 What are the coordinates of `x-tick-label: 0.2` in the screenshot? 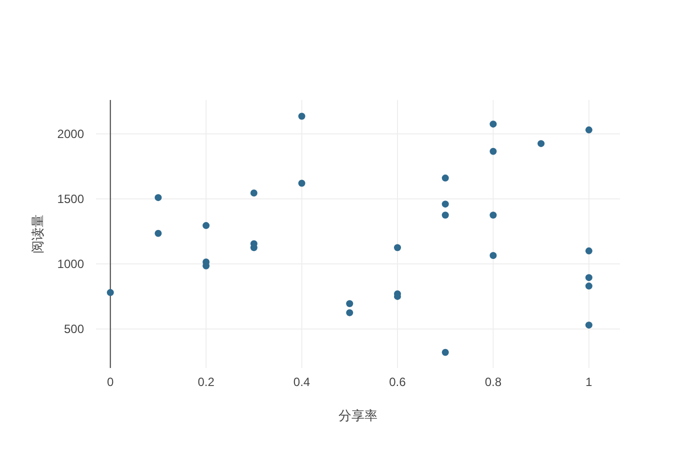 It's located at (206, 382).